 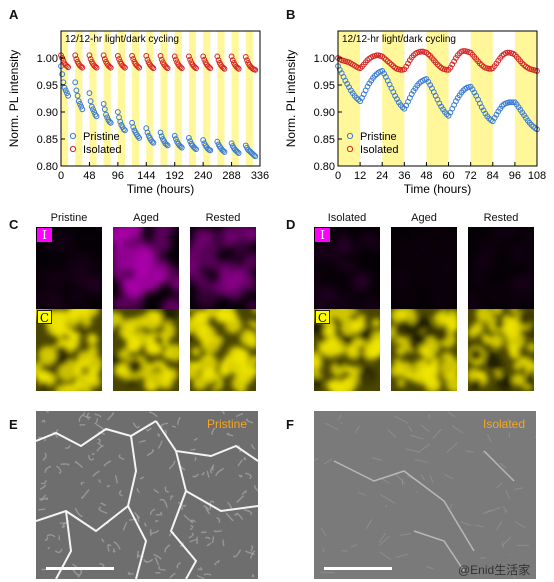 I want to click on map-d-iodine-aged, so click(x=424, y=268).